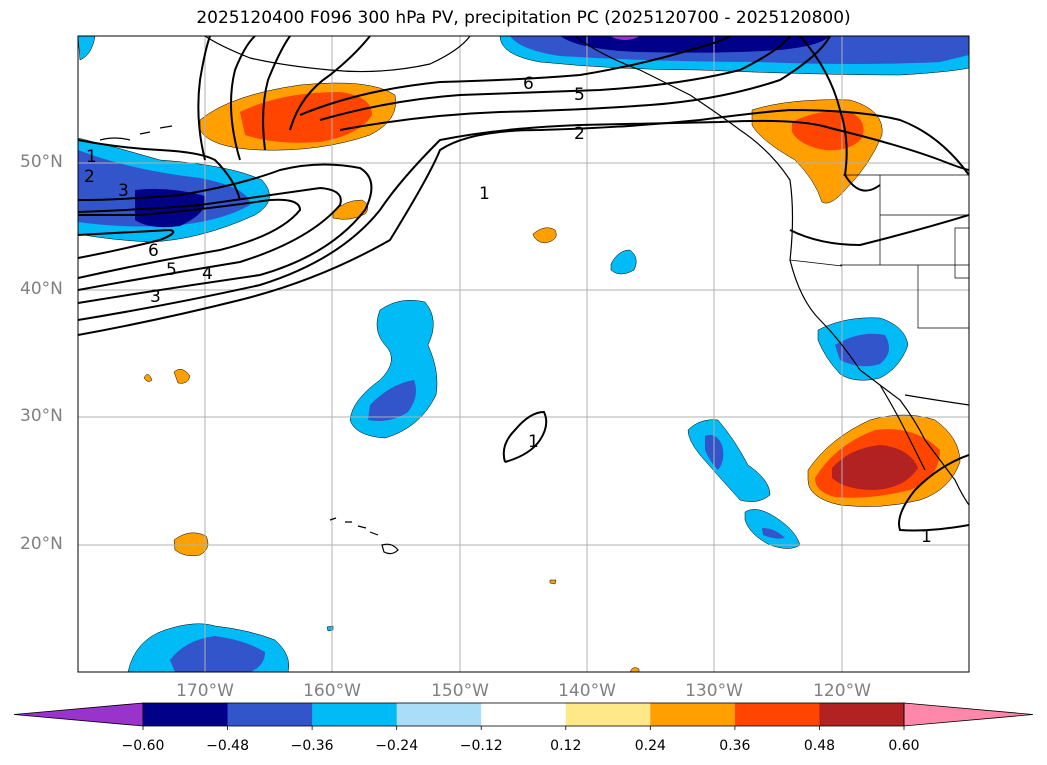  I want to click on colorbar-tick-label: −0.12, so click(481, 746).